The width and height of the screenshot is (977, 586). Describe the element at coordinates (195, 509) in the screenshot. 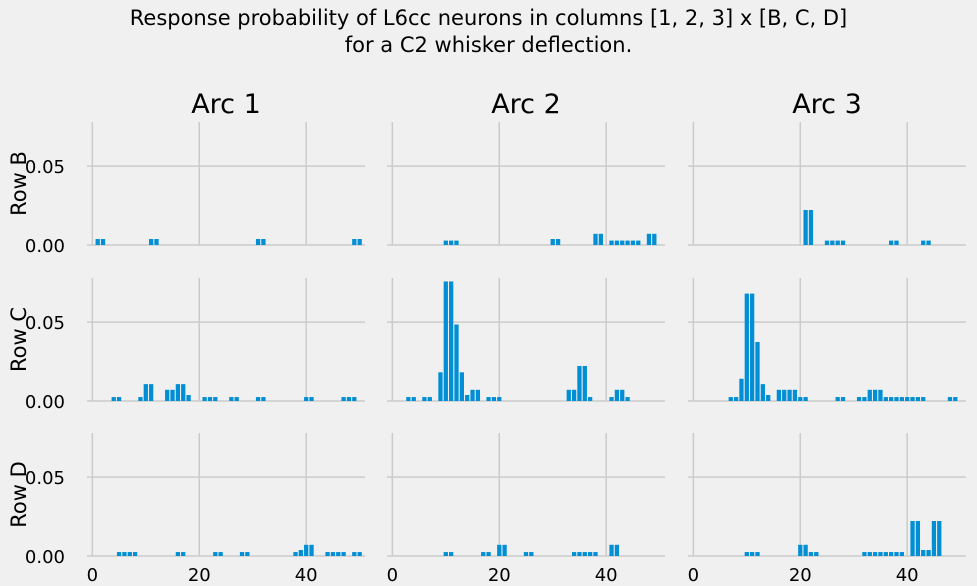

I see `subplot-3-1: 0.00 0.05 0 20 40` at that location.